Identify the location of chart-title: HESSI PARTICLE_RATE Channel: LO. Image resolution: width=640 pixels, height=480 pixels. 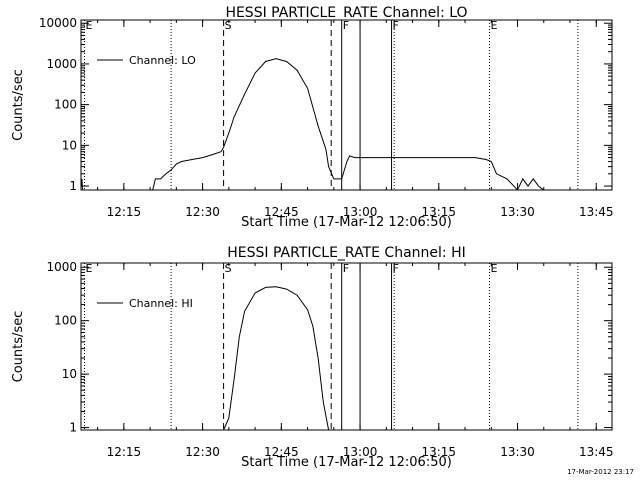
(346, 13).